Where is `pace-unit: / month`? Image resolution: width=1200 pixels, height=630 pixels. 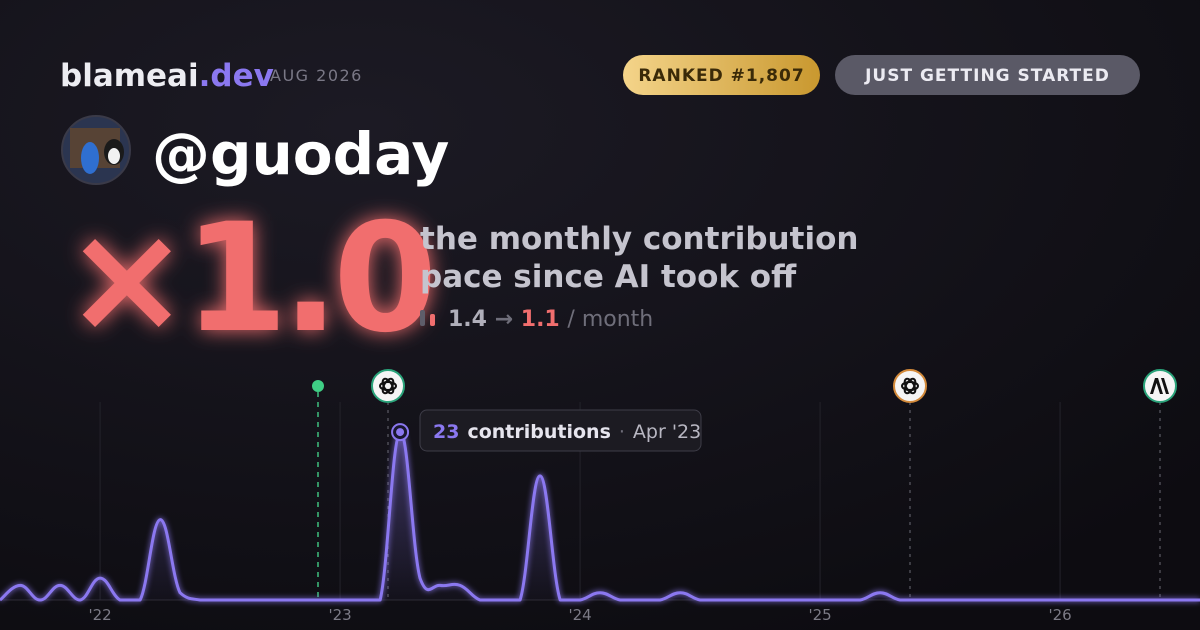 pace-unit: / month is located at coordinates (610, 319).